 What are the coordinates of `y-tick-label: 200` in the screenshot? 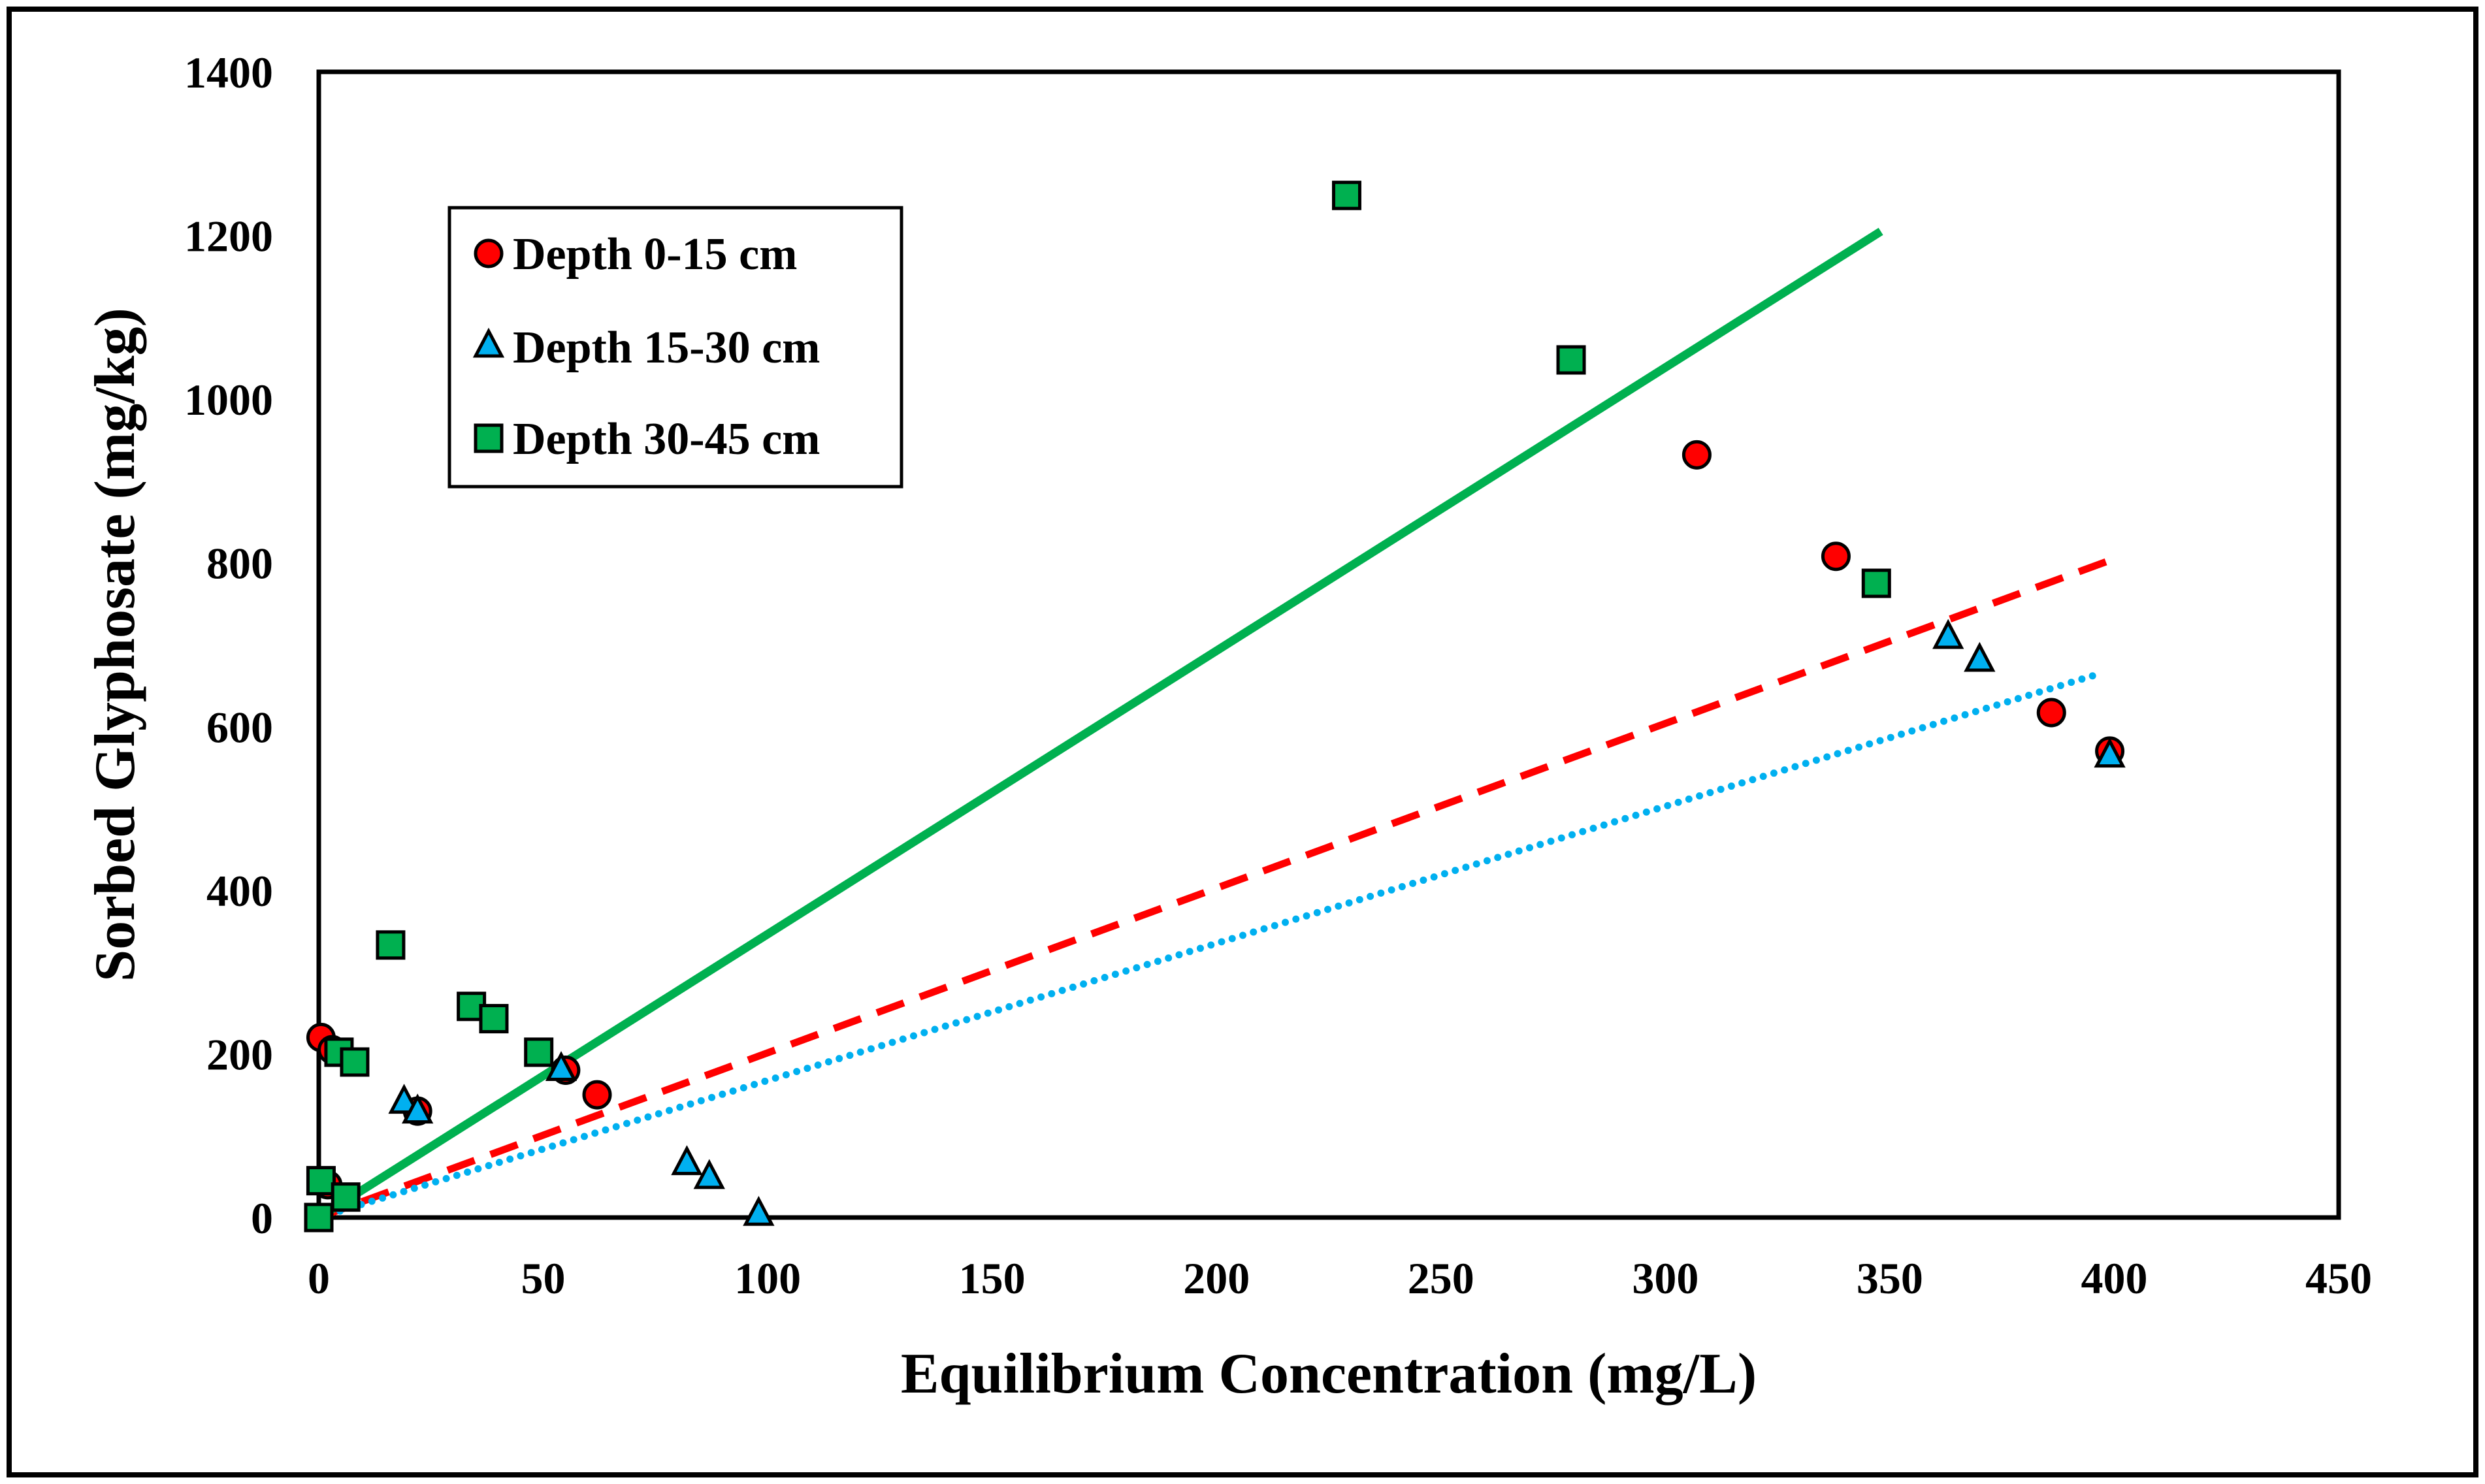 It's located at (239, 1054).